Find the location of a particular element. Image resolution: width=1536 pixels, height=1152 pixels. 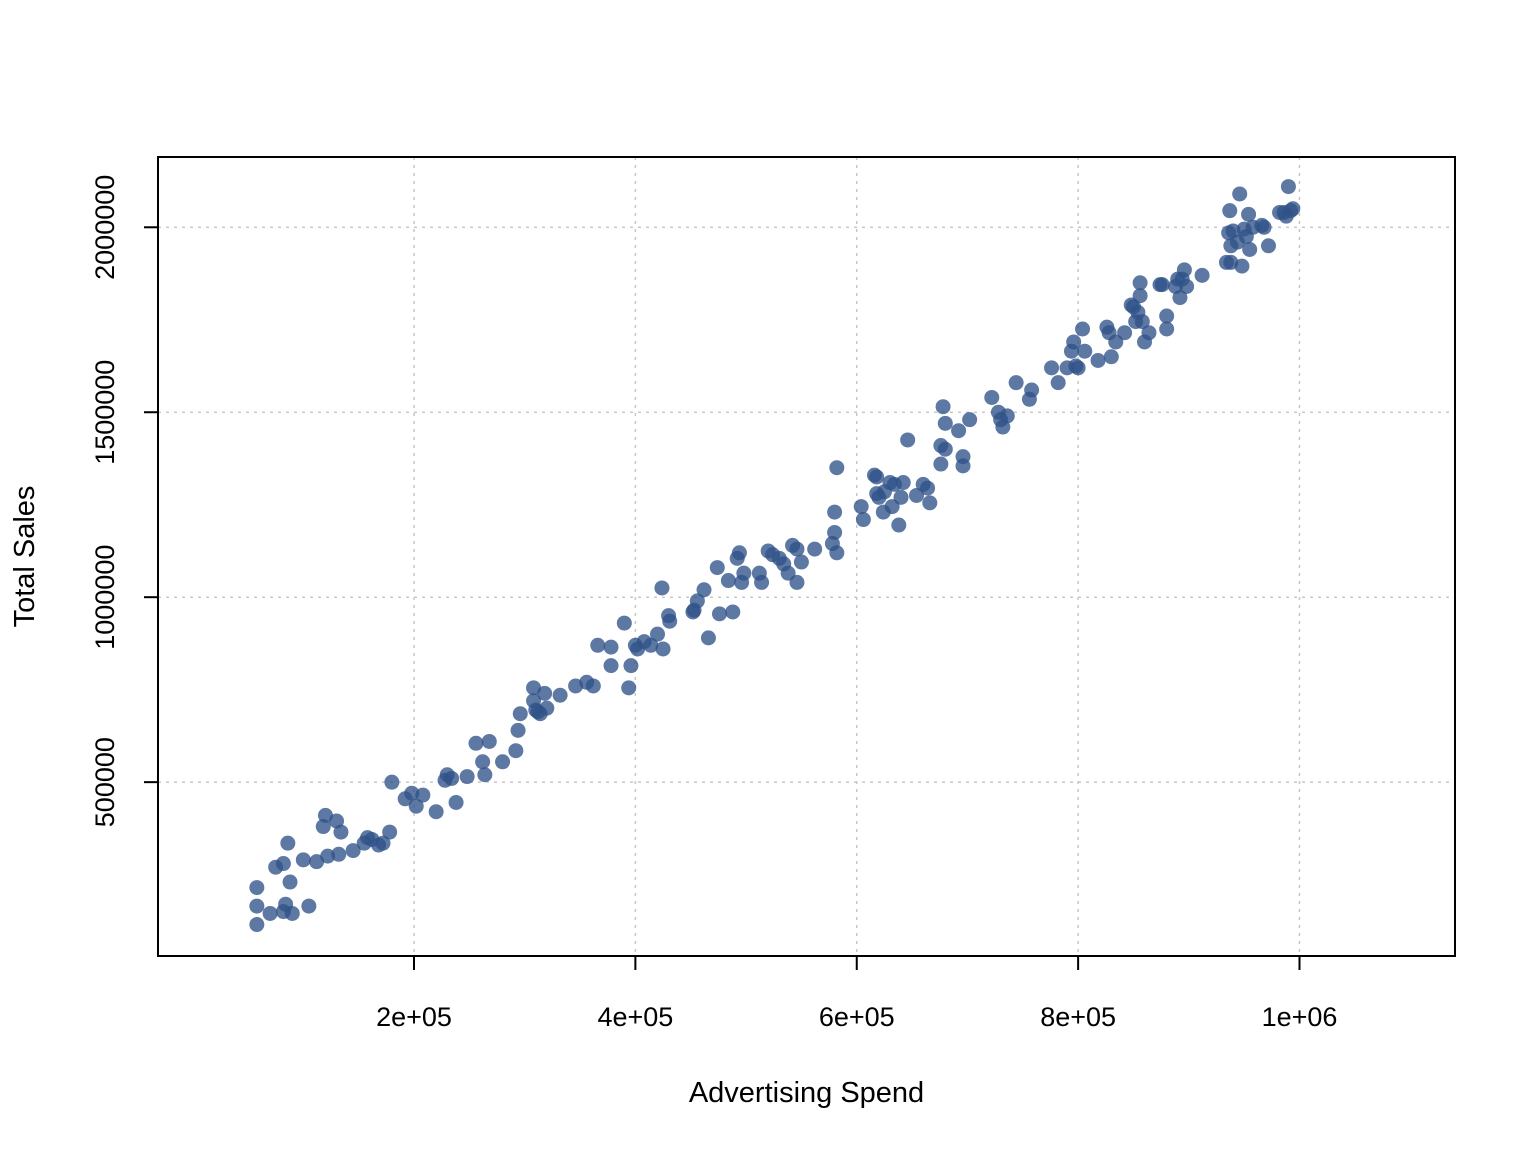

x-axis: 2e+05 4e+05 6e+05 8e+05 1e+06 is located at coordinates (857, 993).